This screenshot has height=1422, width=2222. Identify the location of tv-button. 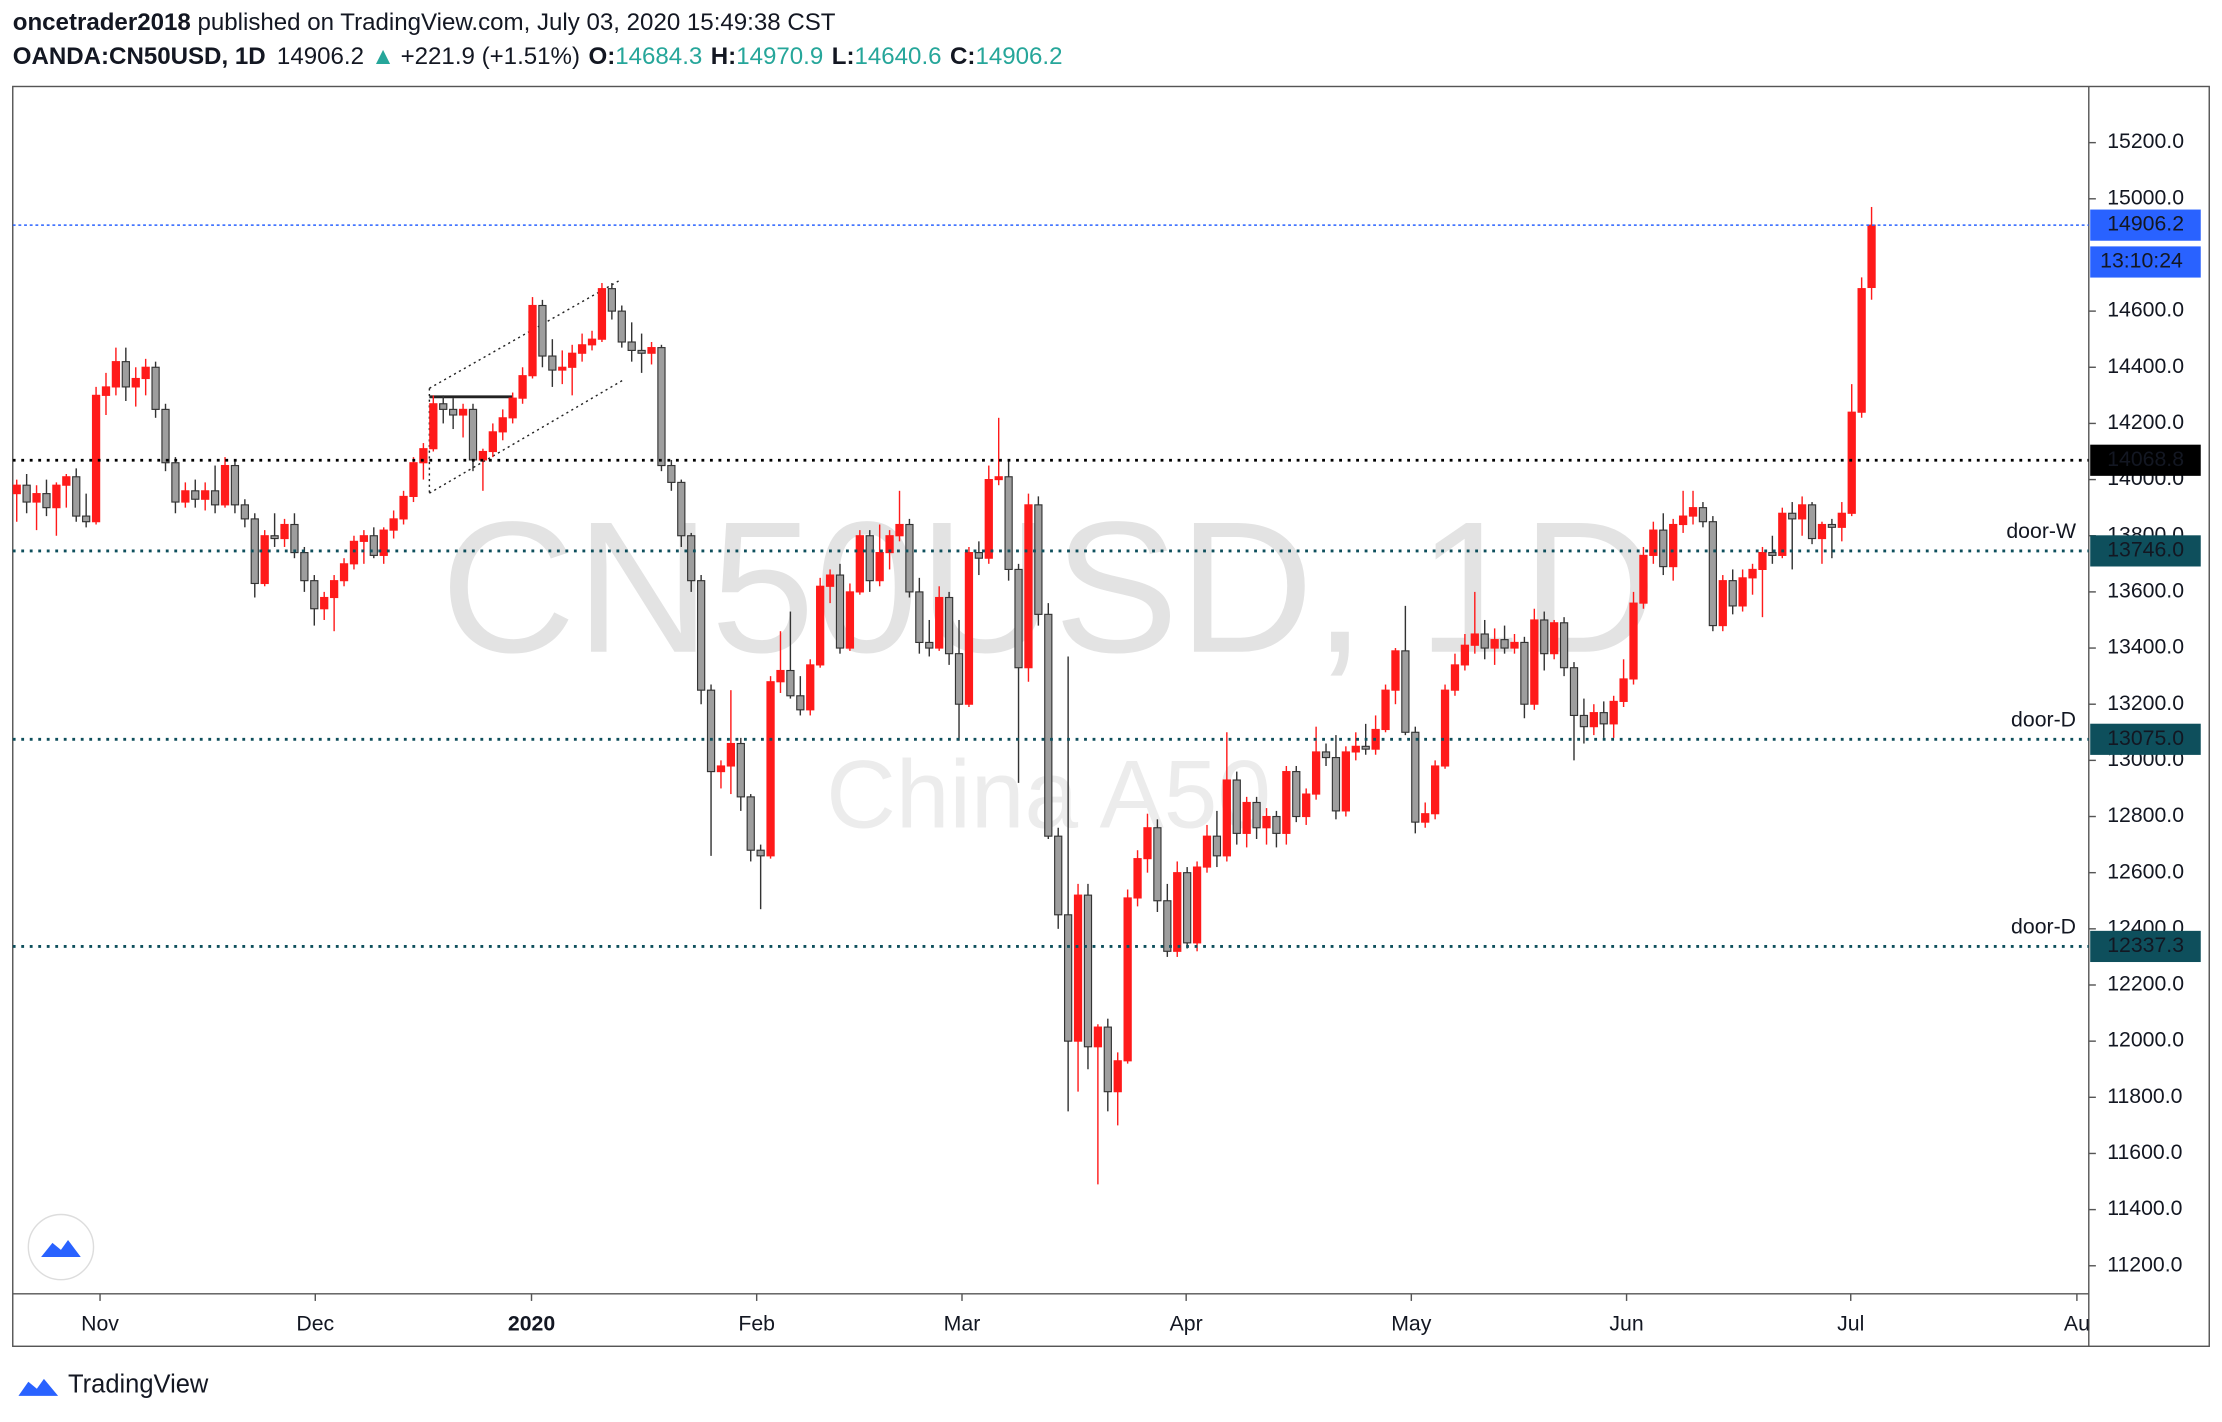
(61, 1247).